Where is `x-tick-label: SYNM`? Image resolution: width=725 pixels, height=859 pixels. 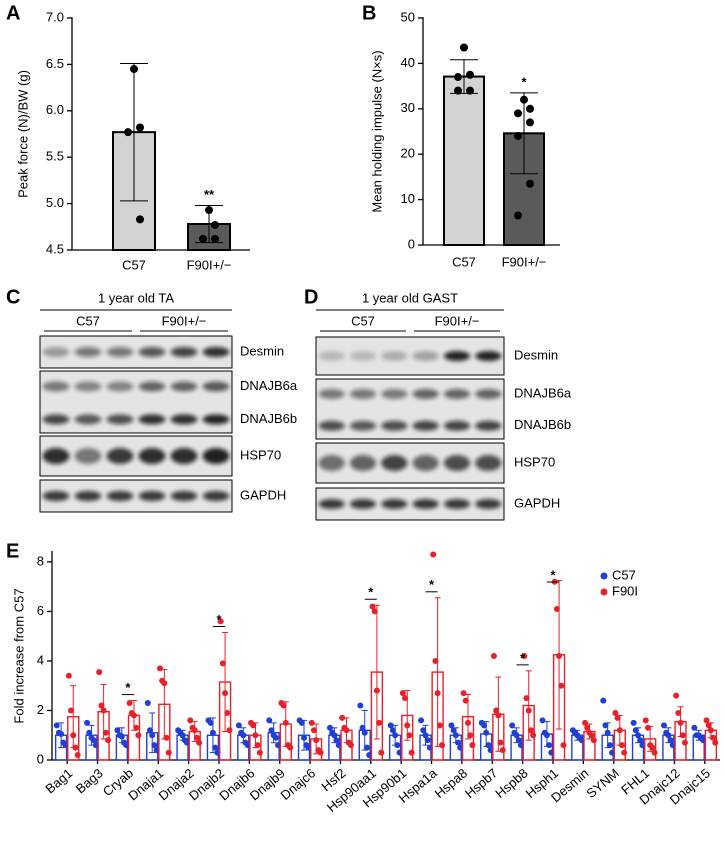 x-tick-label: SYNM is located at coordinates (602, 783).